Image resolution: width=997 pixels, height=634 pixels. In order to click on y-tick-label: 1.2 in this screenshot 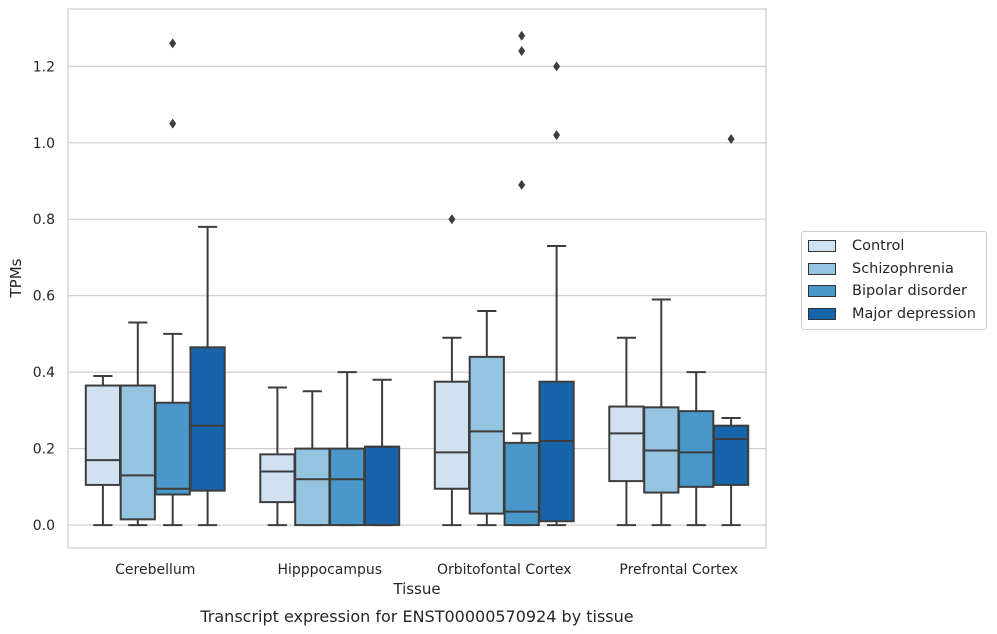, I will do `click(44, 67)`.